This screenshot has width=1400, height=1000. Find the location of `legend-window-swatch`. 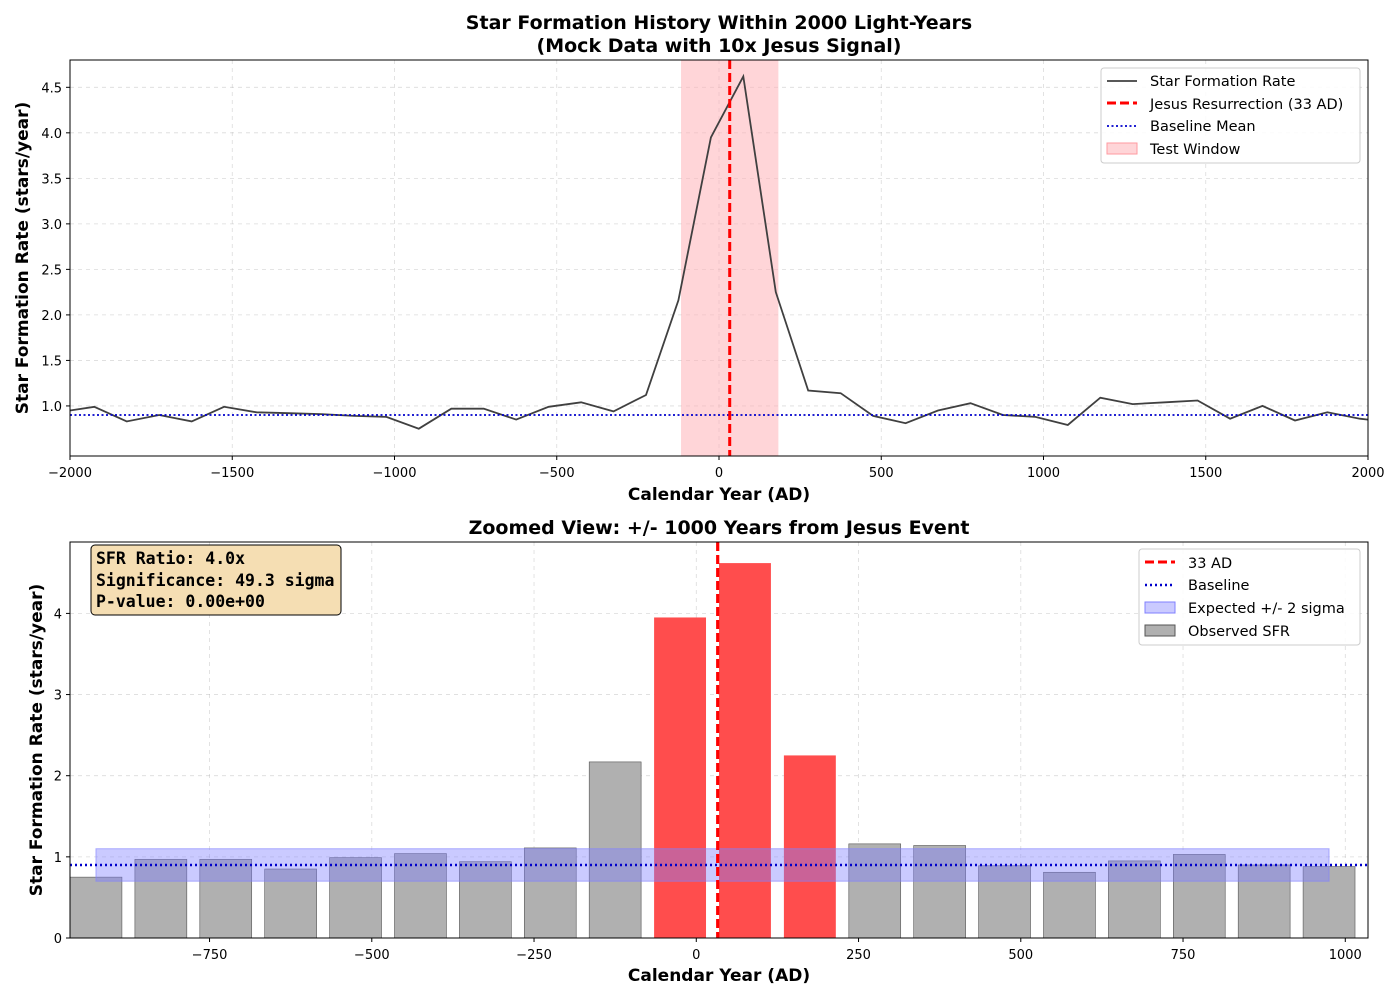

legend-window-swatch is located at coordinates (1122, 148).